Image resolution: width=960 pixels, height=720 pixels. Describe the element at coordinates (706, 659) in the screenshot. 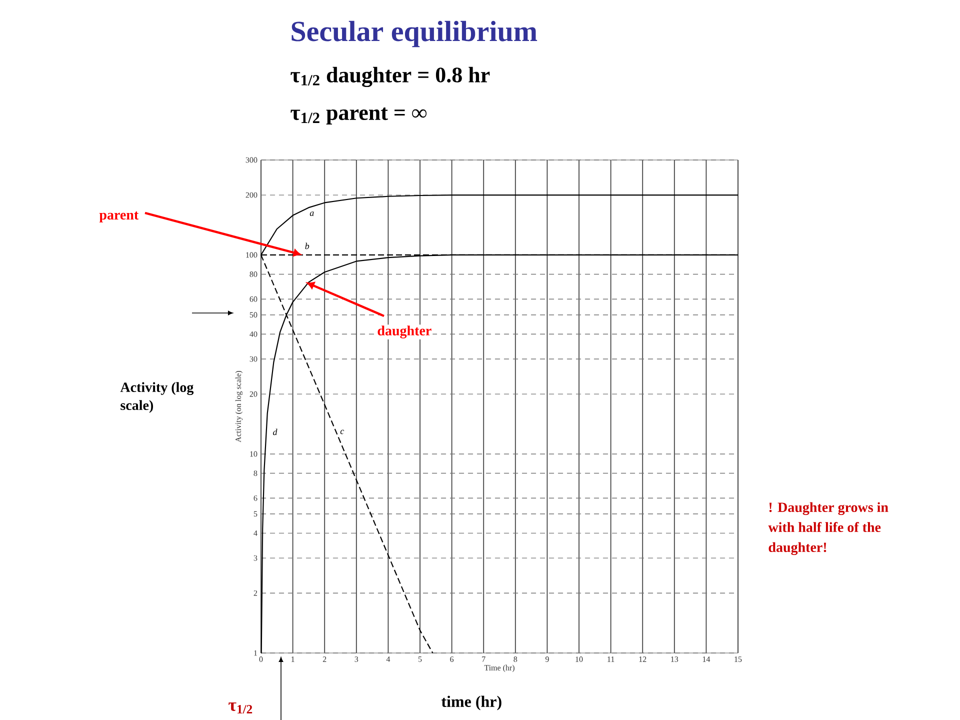

I see `x-tick-label: 14` at that location.